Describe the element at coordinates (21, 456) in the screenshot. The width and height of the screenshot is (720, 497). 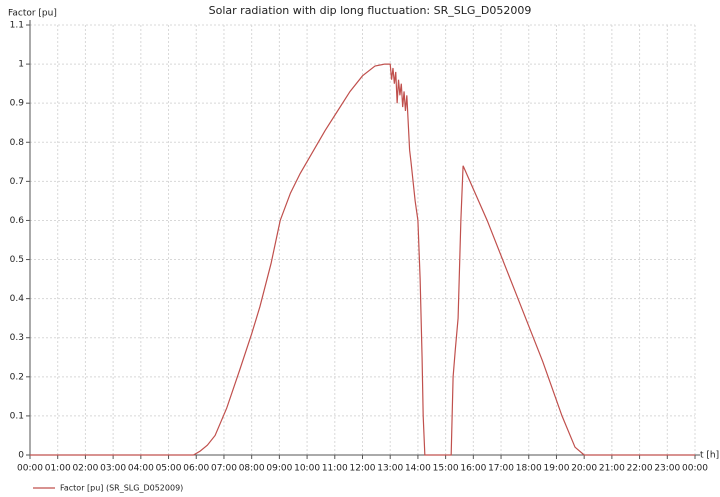
I see `y-tick-label: 0` at that location.